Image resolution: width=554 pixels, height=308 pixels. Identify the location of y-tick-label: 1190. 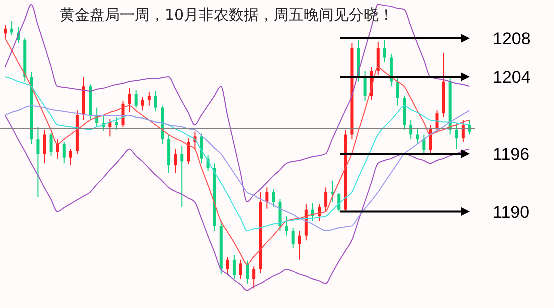
(511, 212).